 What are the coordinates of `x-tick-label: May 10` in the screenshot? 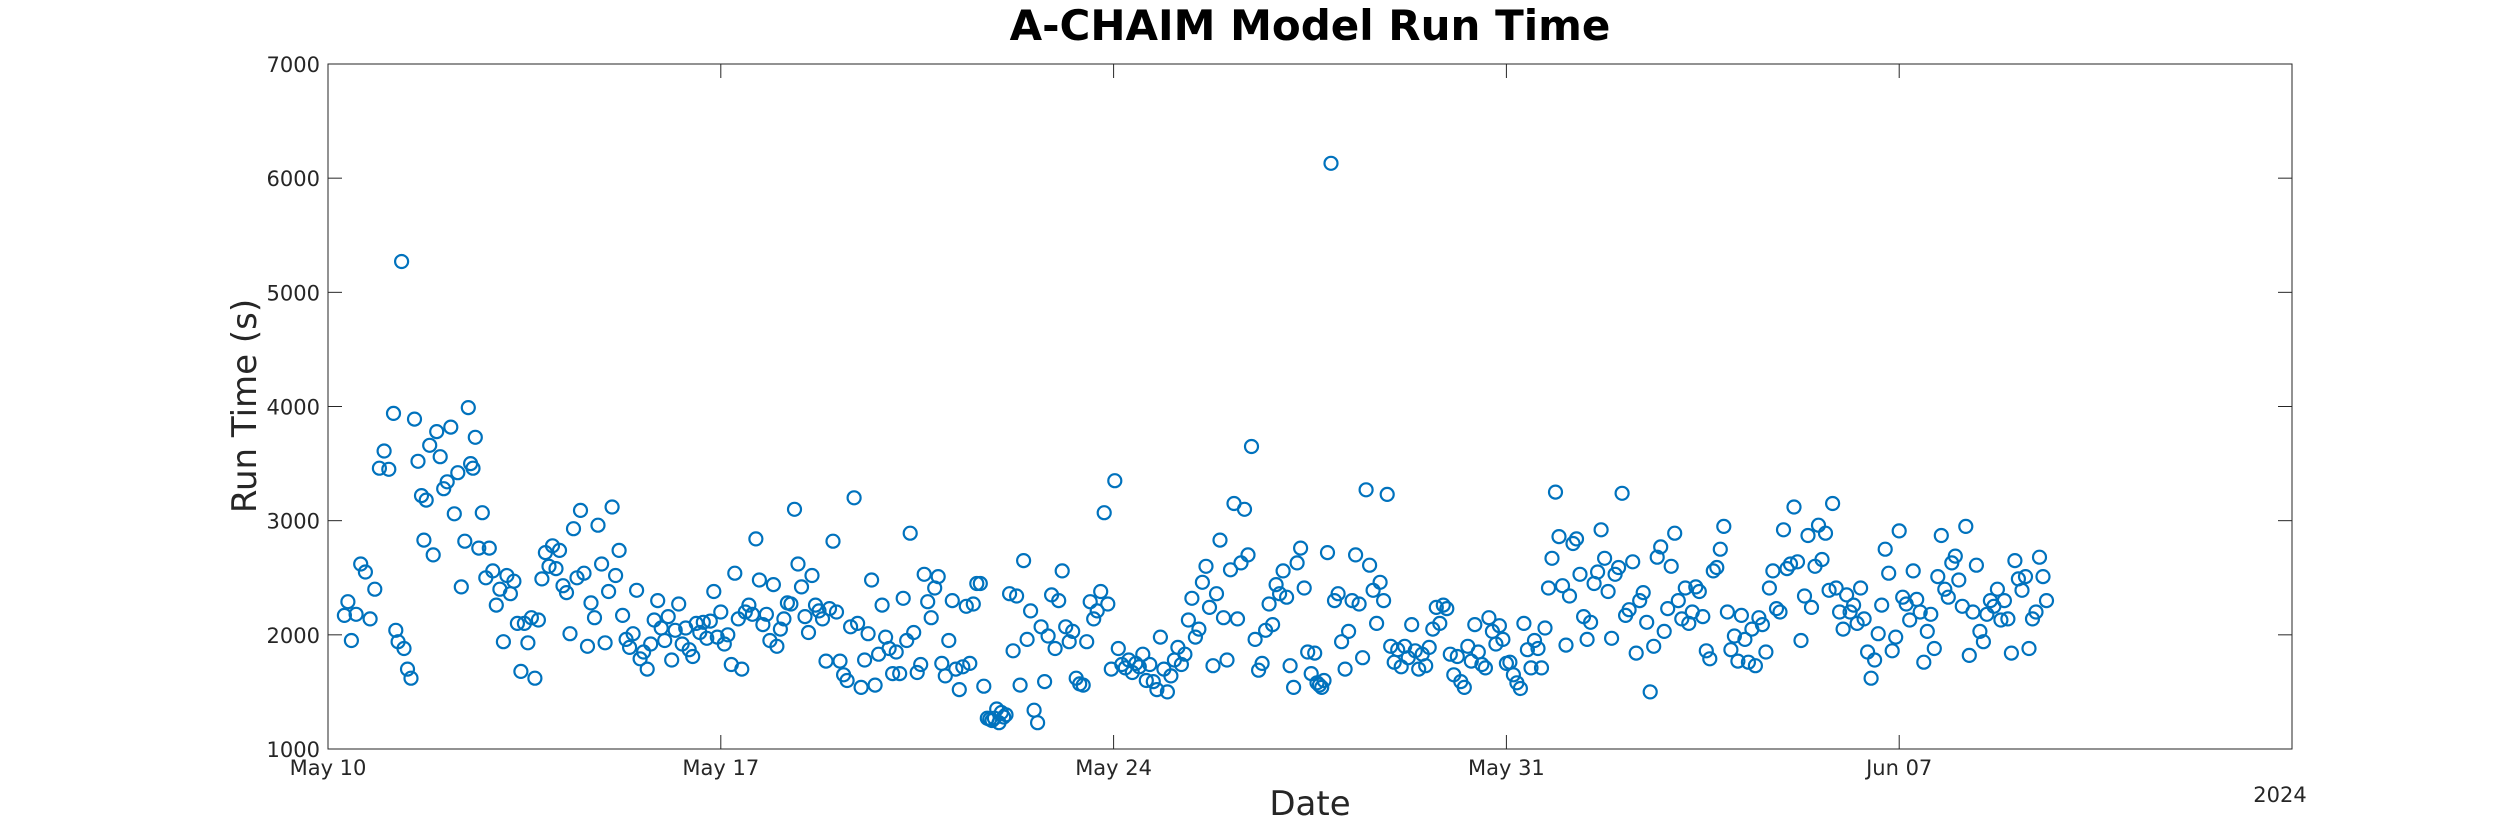 It's located at (328, 768).